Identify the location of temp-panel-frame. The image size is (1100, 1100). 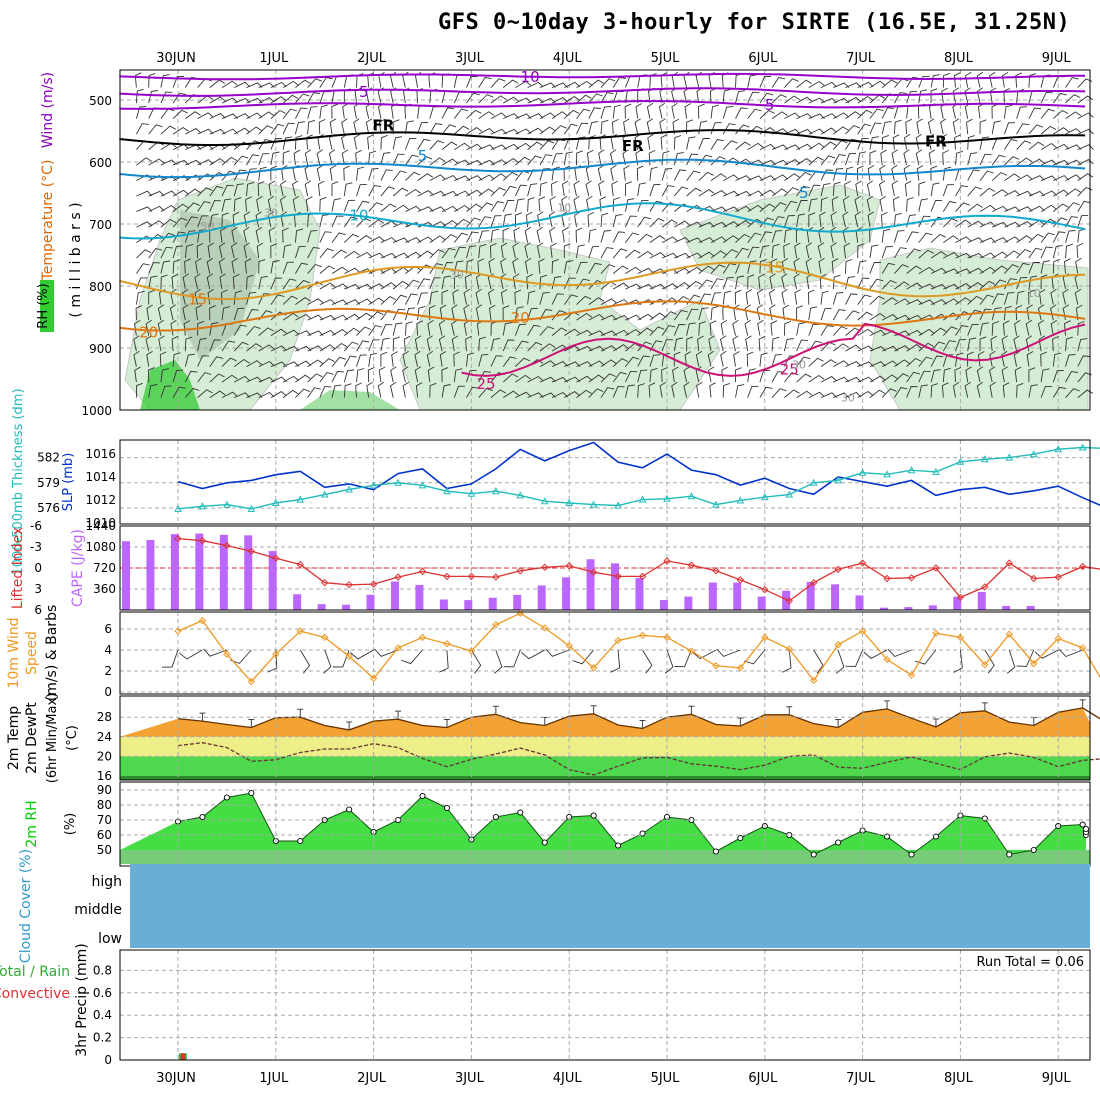
(605, 738).